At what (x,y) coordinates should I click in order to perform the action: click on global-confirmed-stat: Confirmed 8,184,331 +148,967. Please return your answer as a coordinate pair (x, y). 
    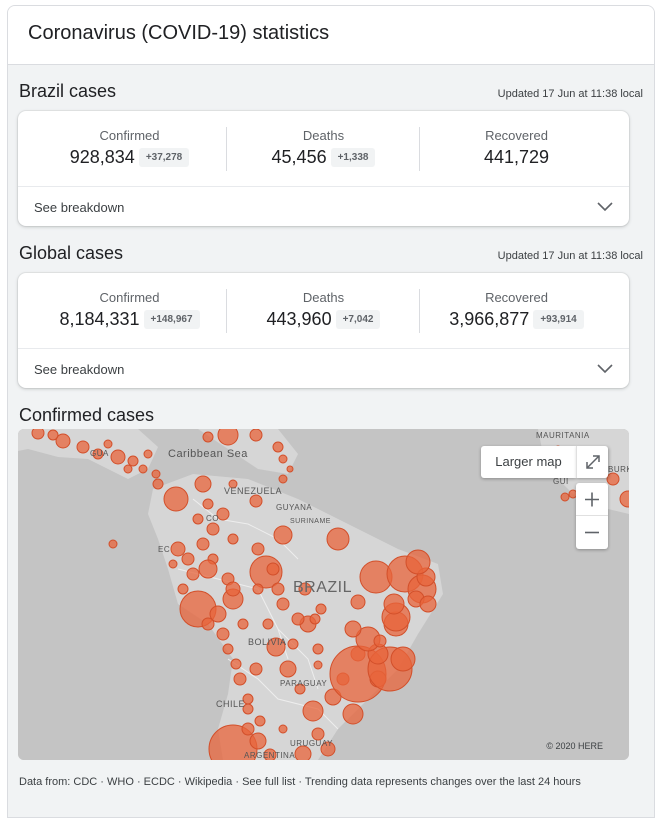
    Looking at the image, I should click on (129, 311).